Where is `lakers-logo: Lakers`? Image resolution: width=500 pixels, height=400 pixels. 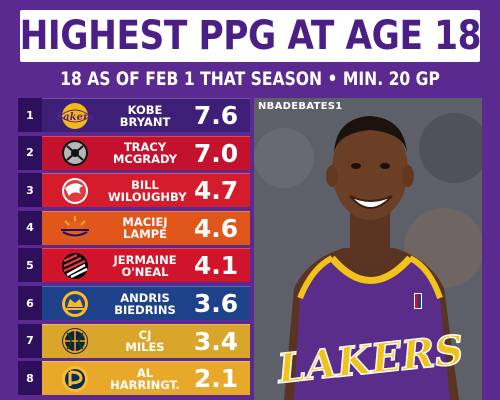
lakers-logo: Lakers is located at coordinates (75, 116).